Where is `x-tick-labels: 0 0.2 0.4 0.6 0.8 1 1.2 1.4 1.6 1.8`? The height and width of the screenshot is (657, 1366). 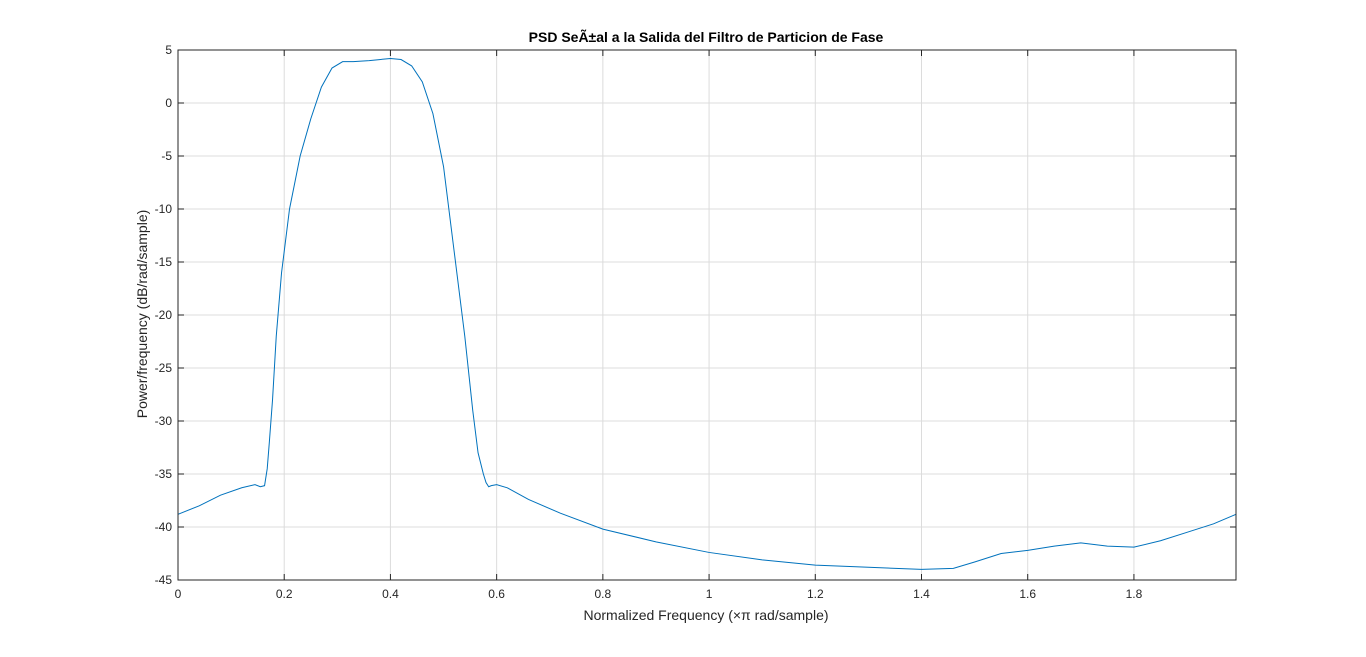
x-tick-labels: 0 0.2 0.4 0.6 0.8 1 1.2 1.4 1.6 1.8 is located at coordinates (659, 594).